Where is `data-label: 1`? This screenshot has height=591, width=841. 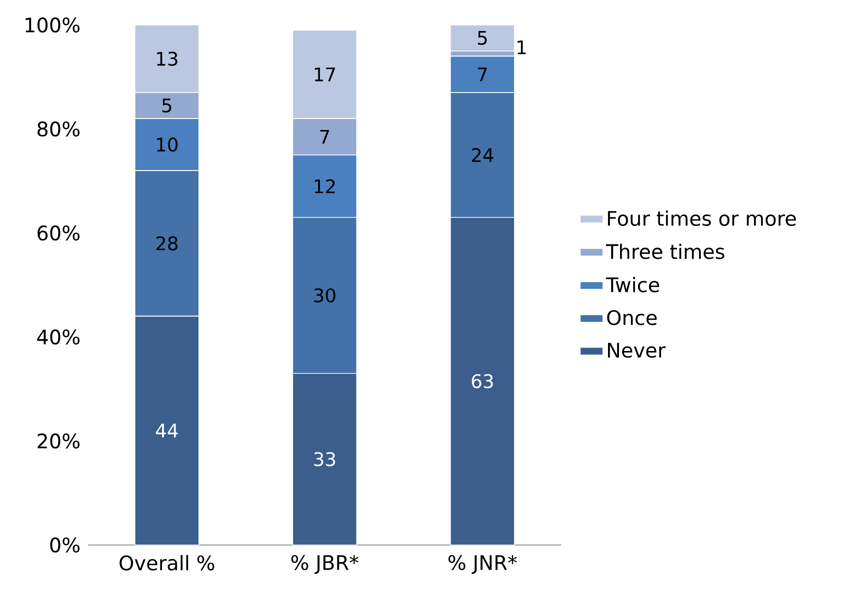
data-label: 1 is located at coordinates (522, 47).